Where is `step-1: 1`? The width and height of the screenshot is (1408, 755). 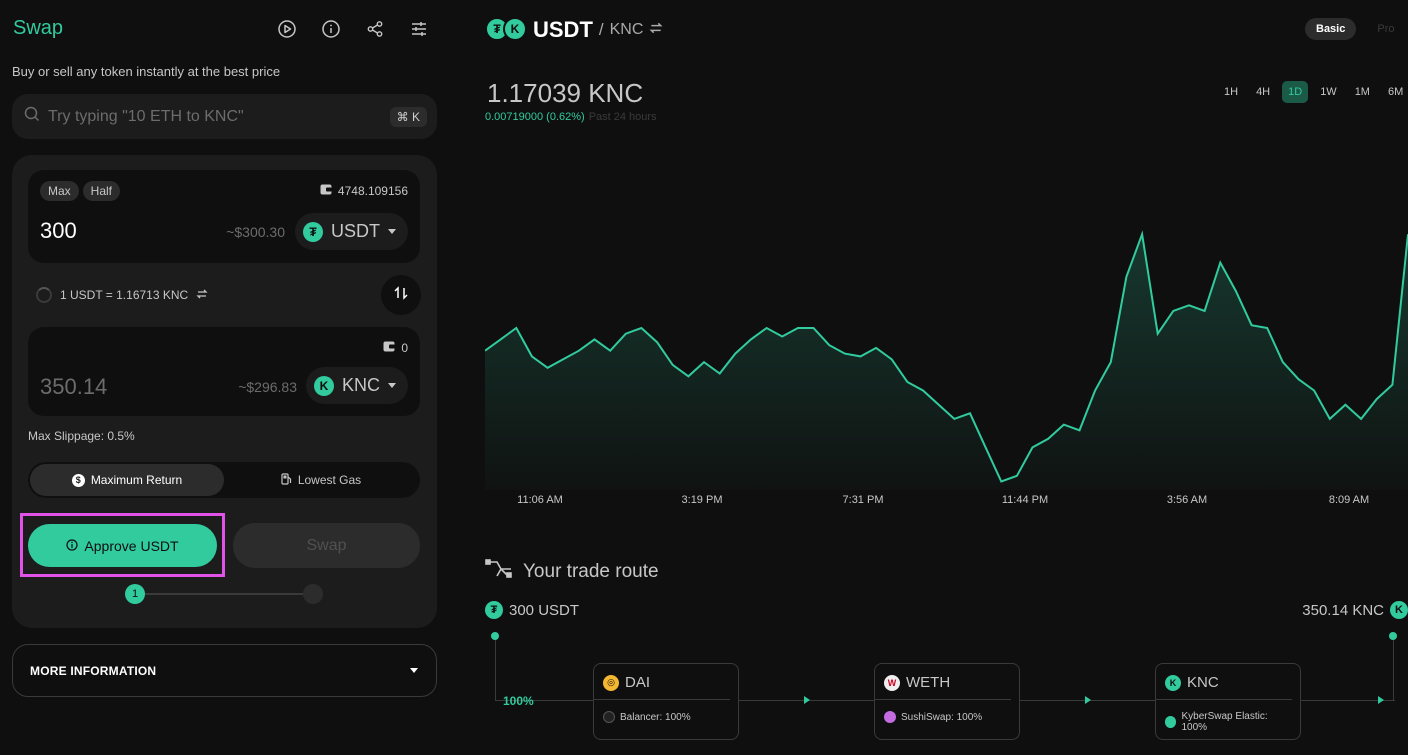
step-1: 1 is located at coordinates (135, 594).